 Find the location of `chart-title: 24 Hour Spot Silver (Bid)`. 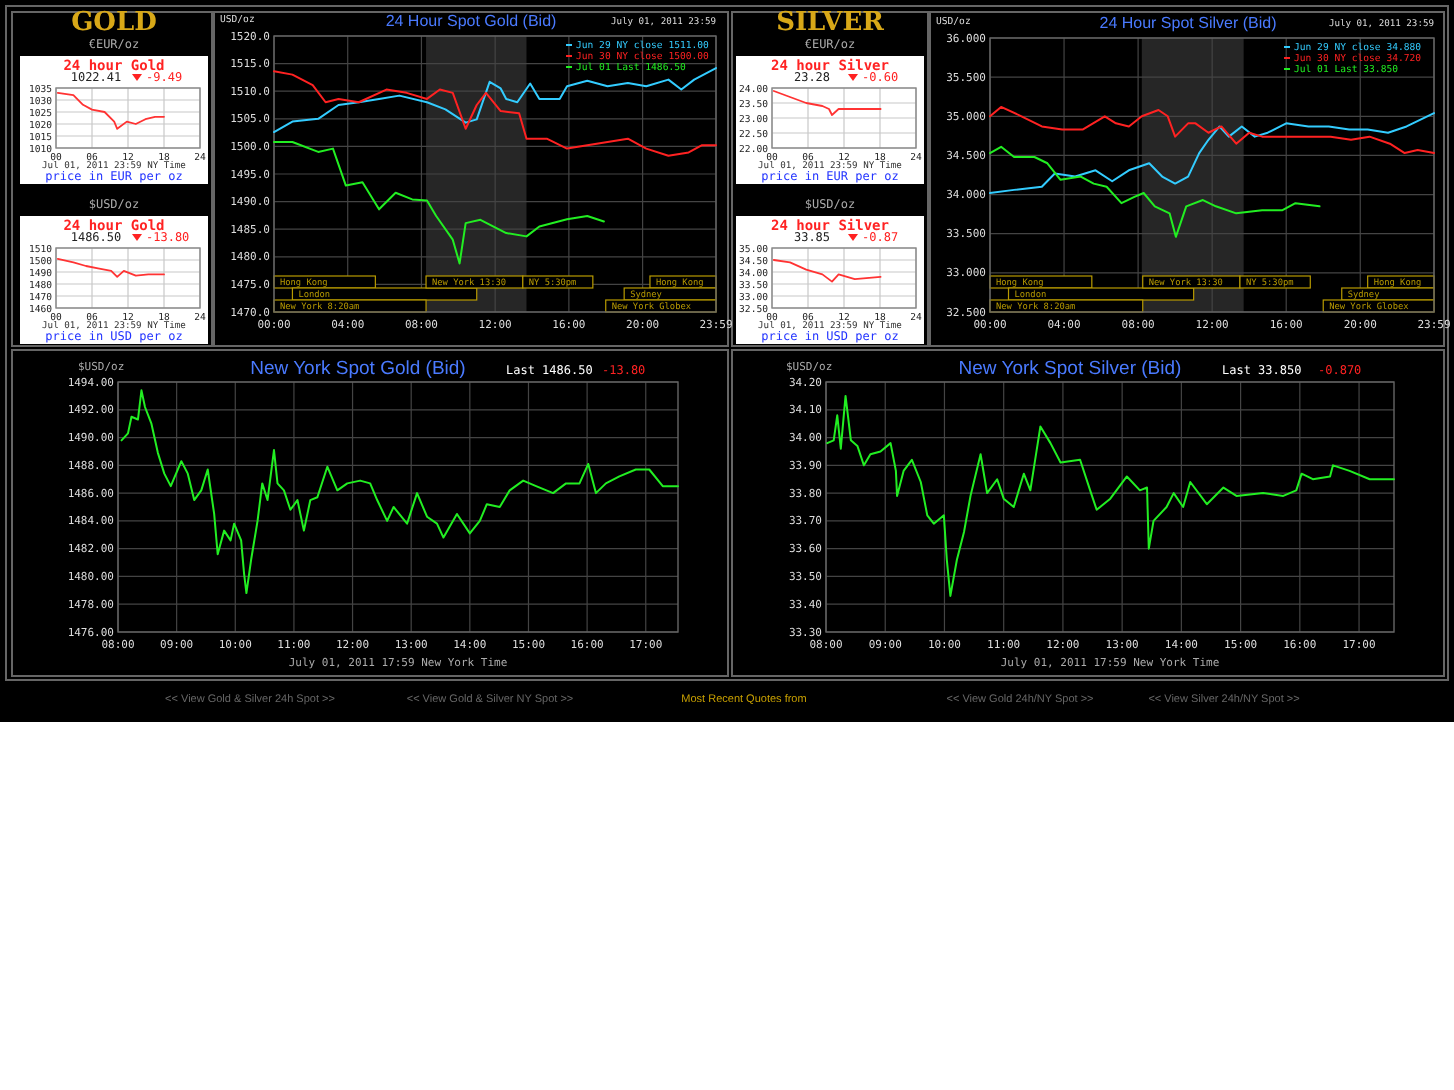

chart-title: 24 Hour Spot Silver (Bid) is located at coordinates (1188, 23).